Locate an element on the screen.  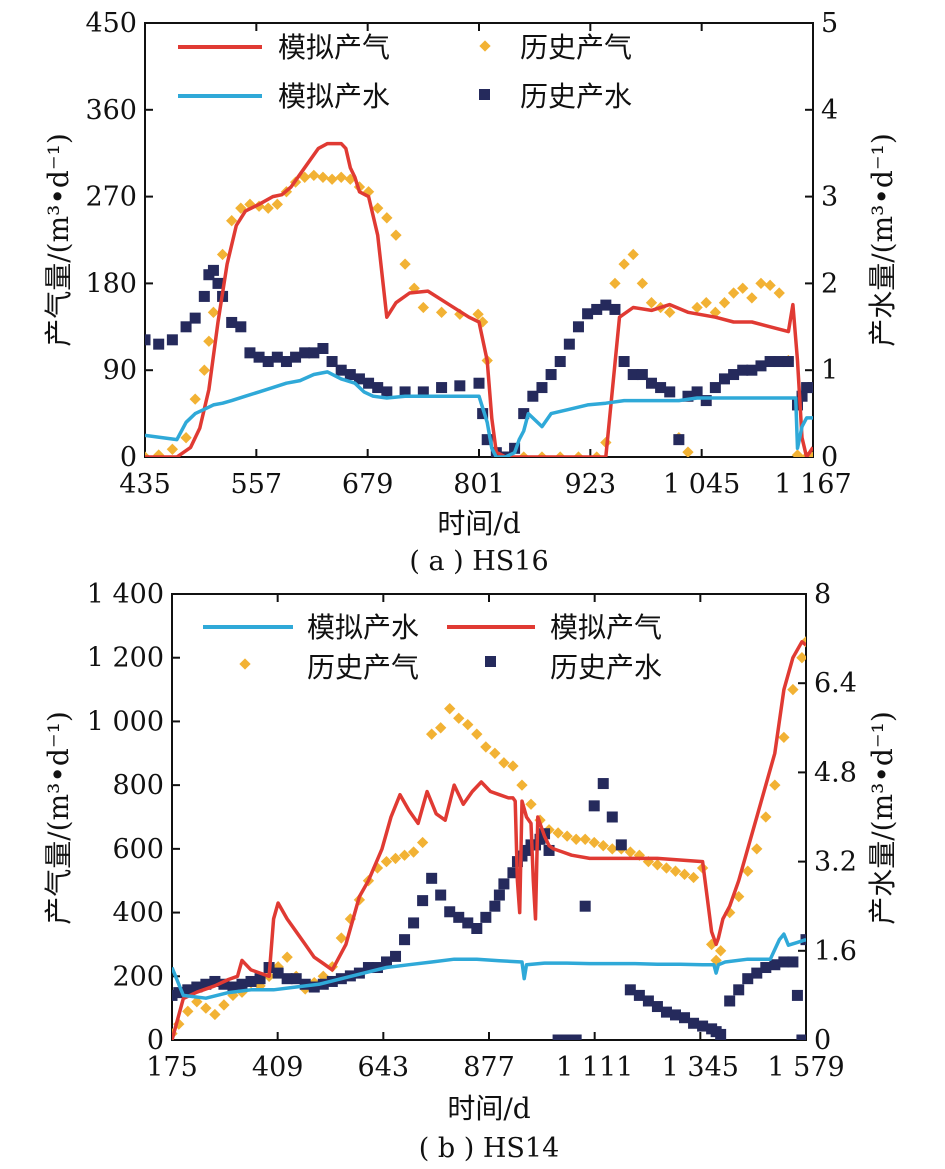
y-left-tick-label-a: 450 is located at coordinates (111, 23).